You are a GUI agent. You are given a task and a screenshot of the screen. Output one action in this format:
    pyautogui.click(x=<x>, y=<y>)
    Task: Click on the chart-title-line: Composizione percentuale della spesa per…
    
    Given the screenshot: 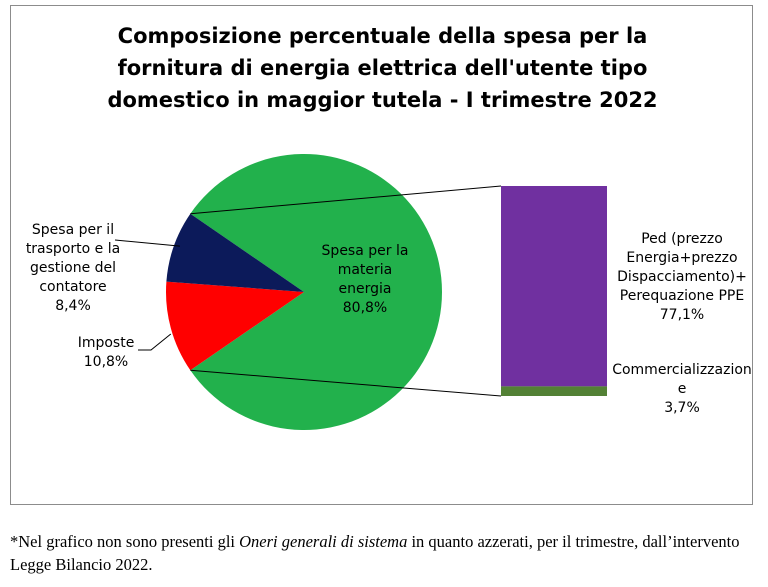 What is the action you would take?
    pyautogui.click(x=382, y=36)
    